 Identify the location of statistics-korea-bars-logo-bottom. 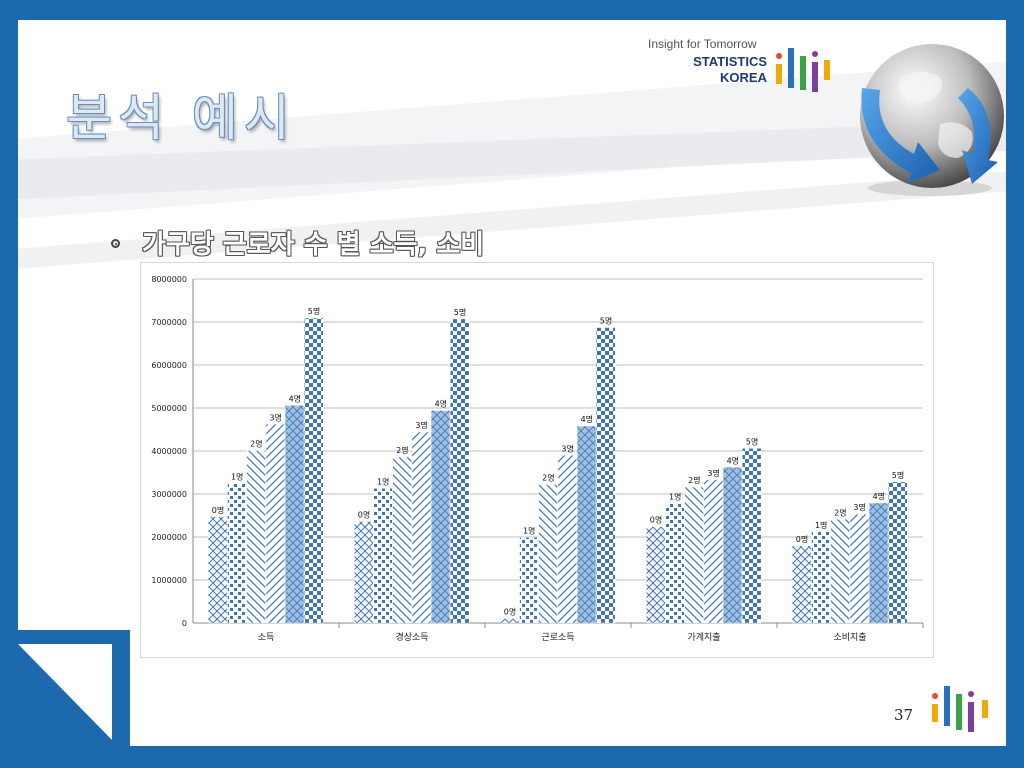
(960, 709).